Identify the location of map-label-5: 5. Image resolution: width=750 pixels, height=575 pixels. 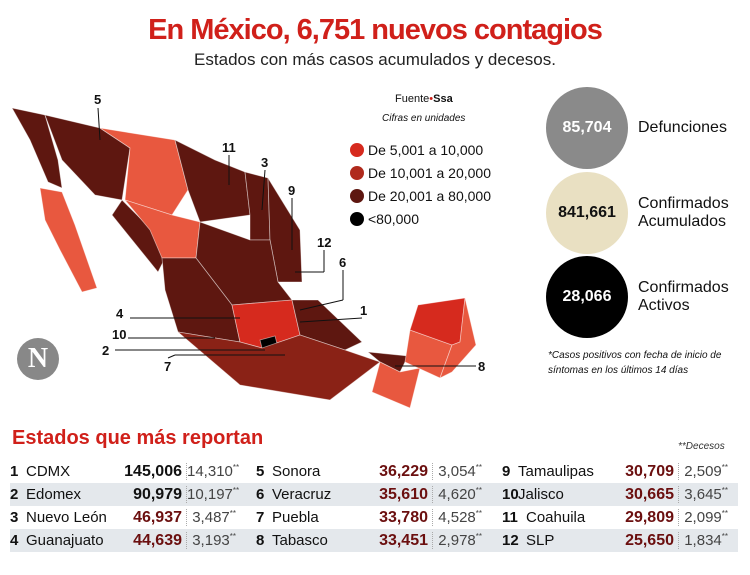
(97, 99).